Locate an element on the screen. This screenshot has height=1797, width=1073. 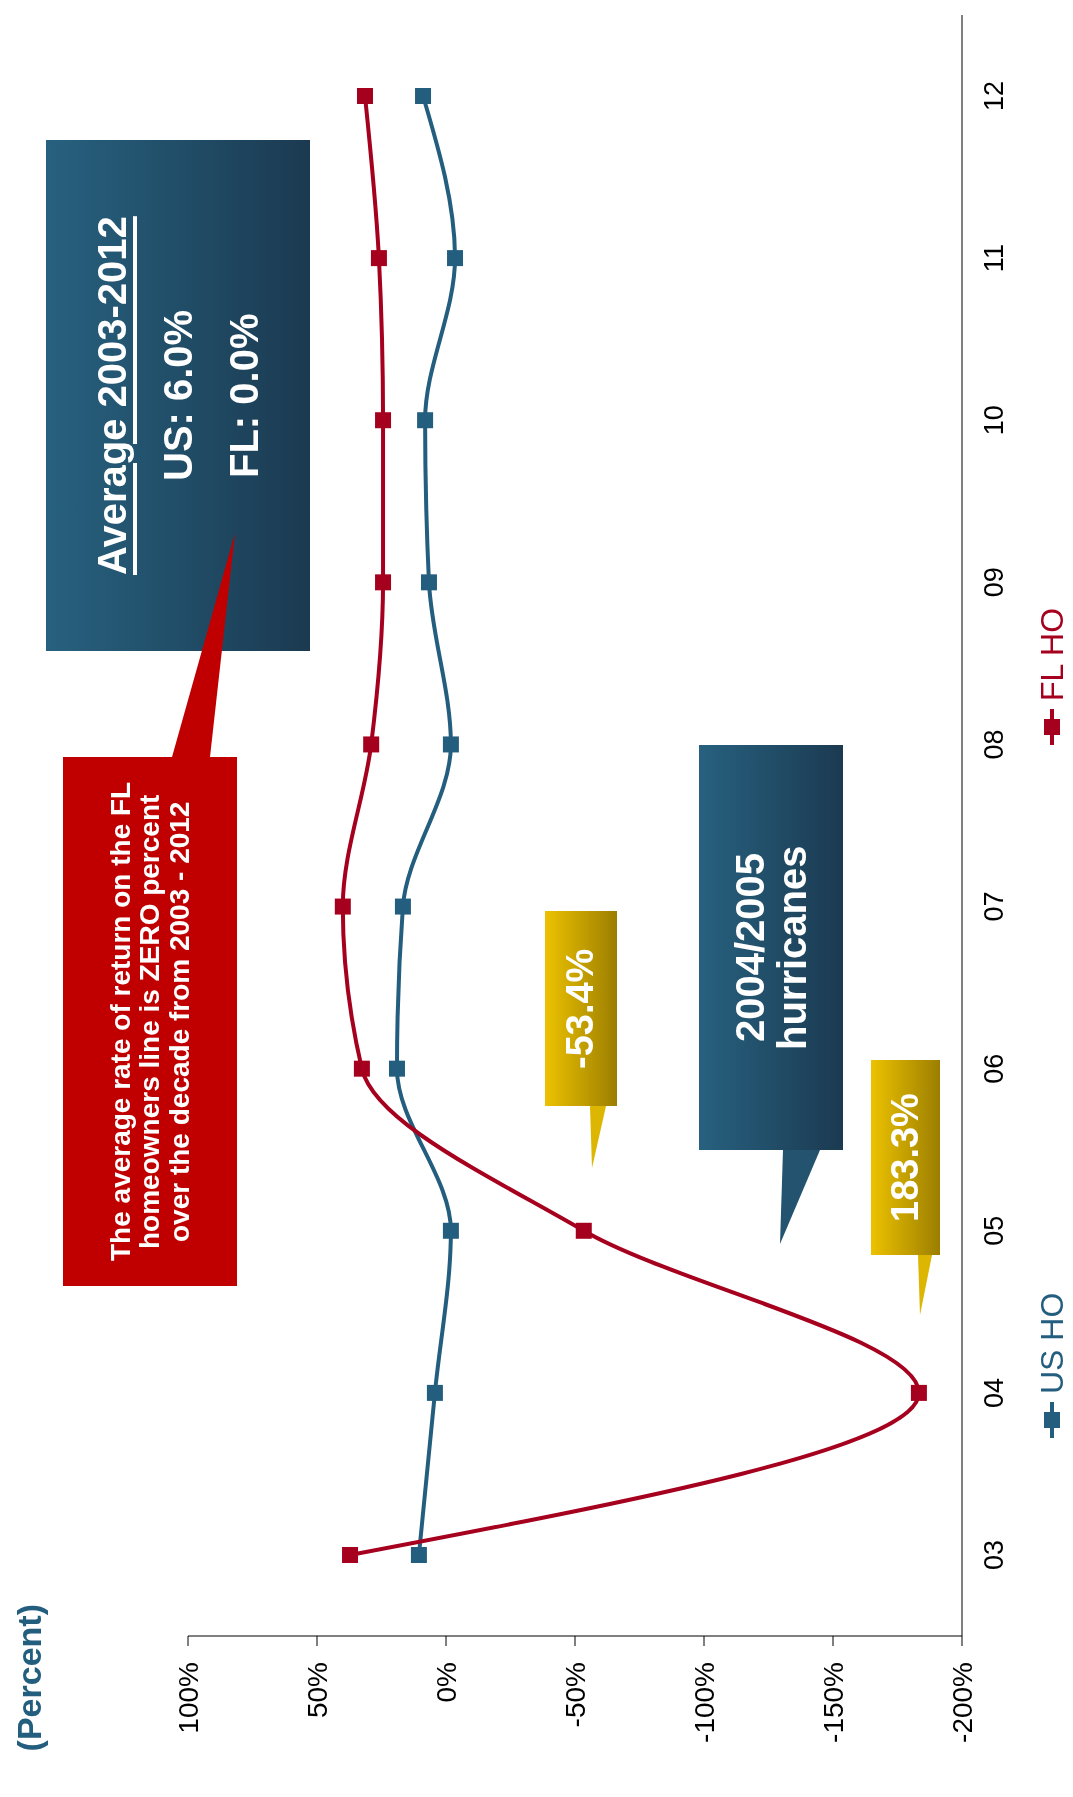
annotation: -53.4% is located at coordinates (580, 1008).